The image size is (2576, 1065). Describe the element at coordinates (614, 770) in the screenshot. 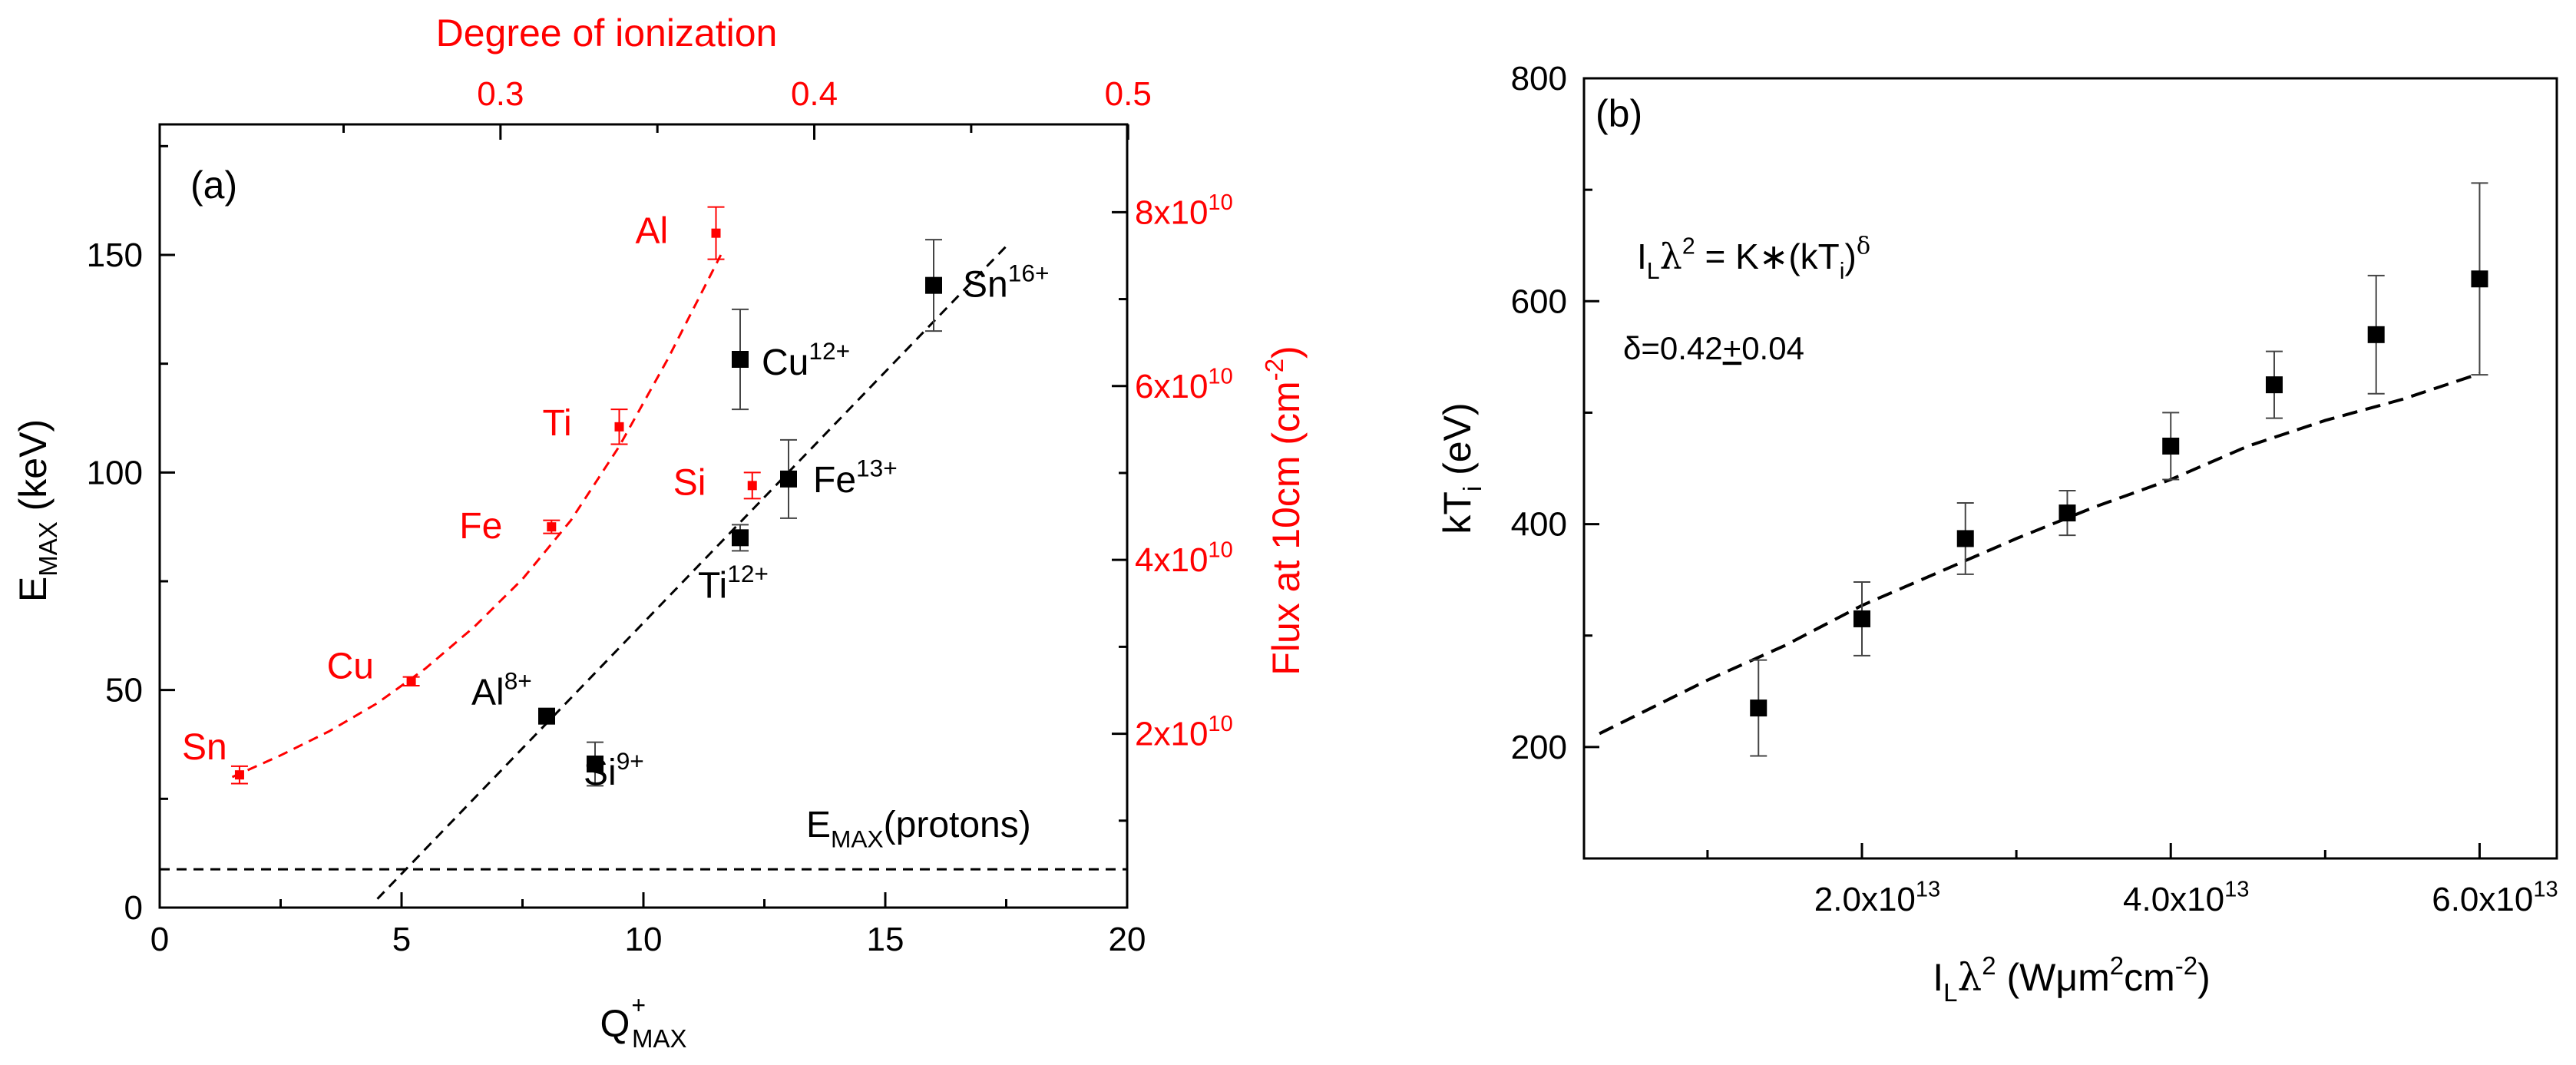

I see `ion-label: Si9+` at that location.